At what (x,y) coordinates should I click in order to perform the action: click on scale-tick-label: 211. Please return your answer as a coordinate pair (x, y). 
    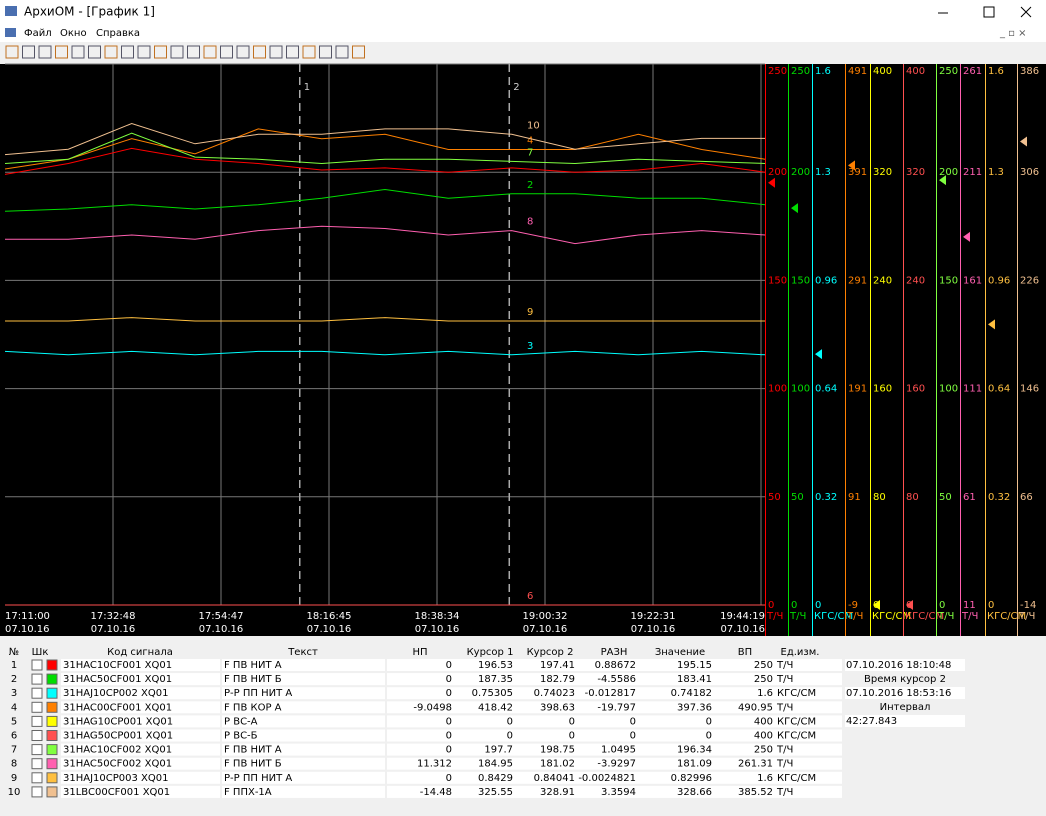
    Looking at the image, I should click on (972, 172).